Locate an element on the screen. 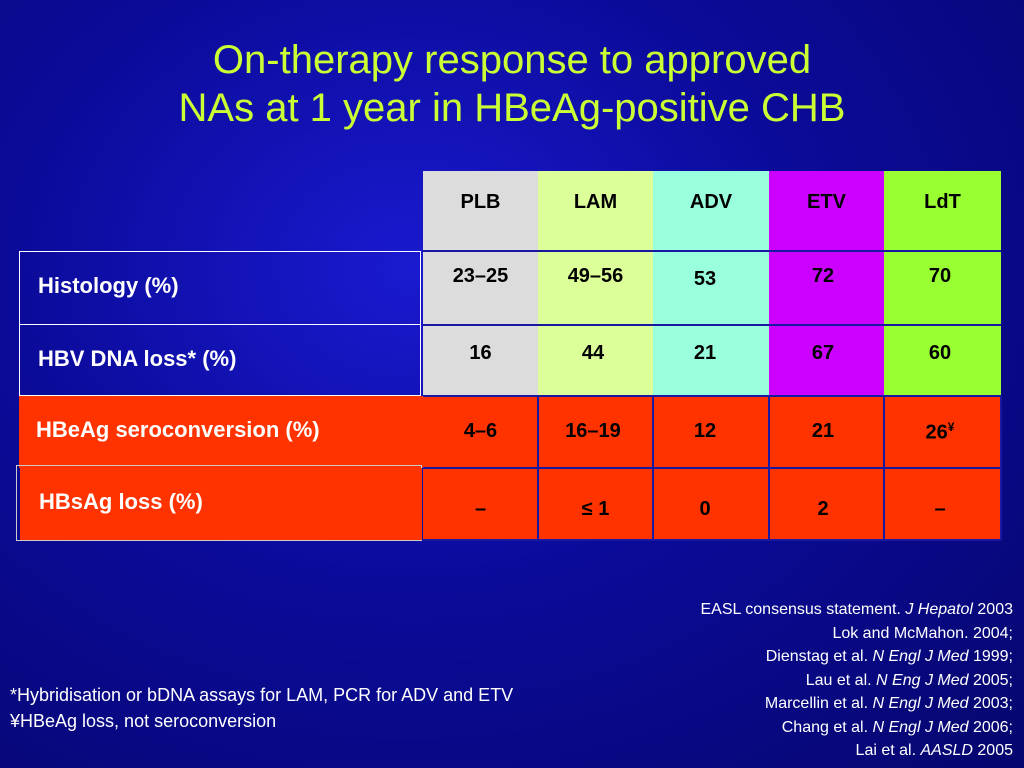 The image size is (1024, 768). cell-hbsag-plb: – is located at coordinates (480, 509).